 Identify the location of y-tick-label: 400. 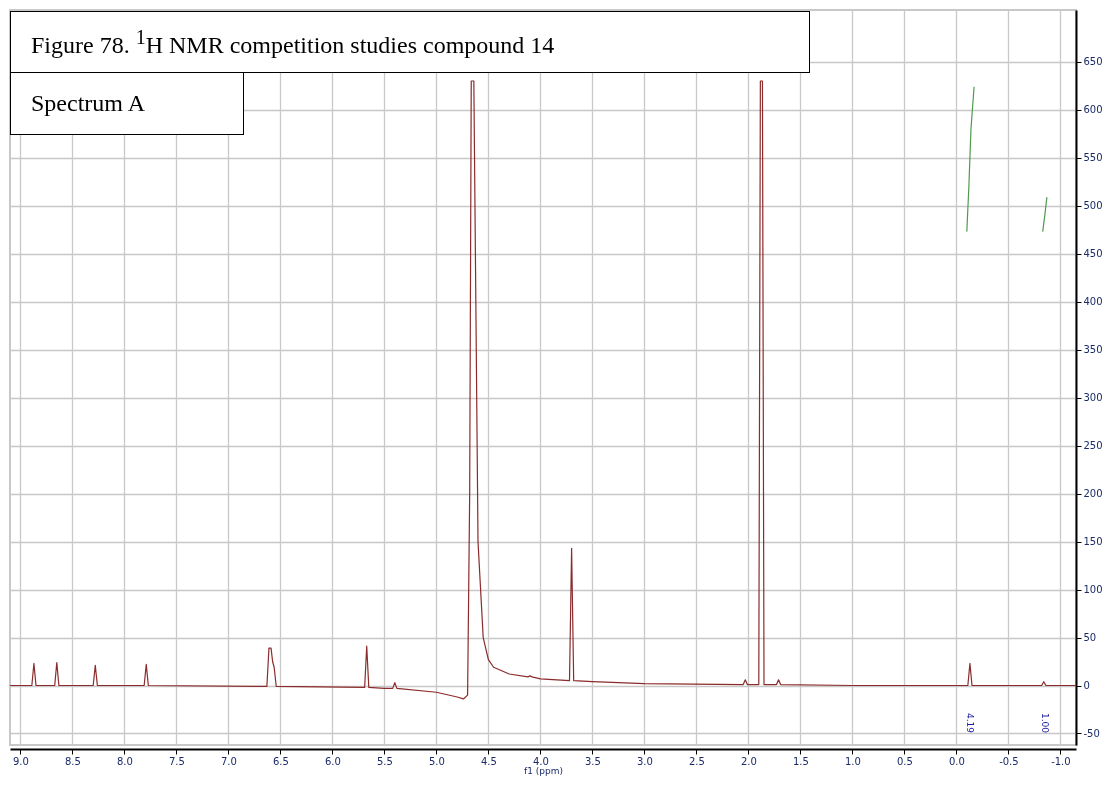
(1093, 302).